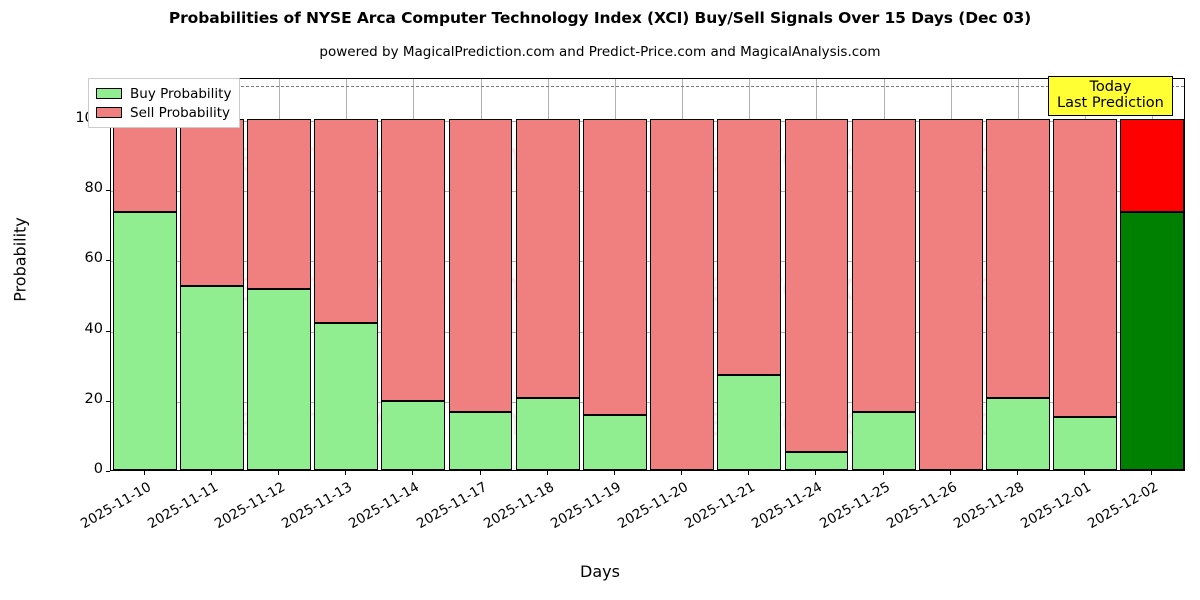  I want to click on y-axis-label: Probability, so click(20, 259).